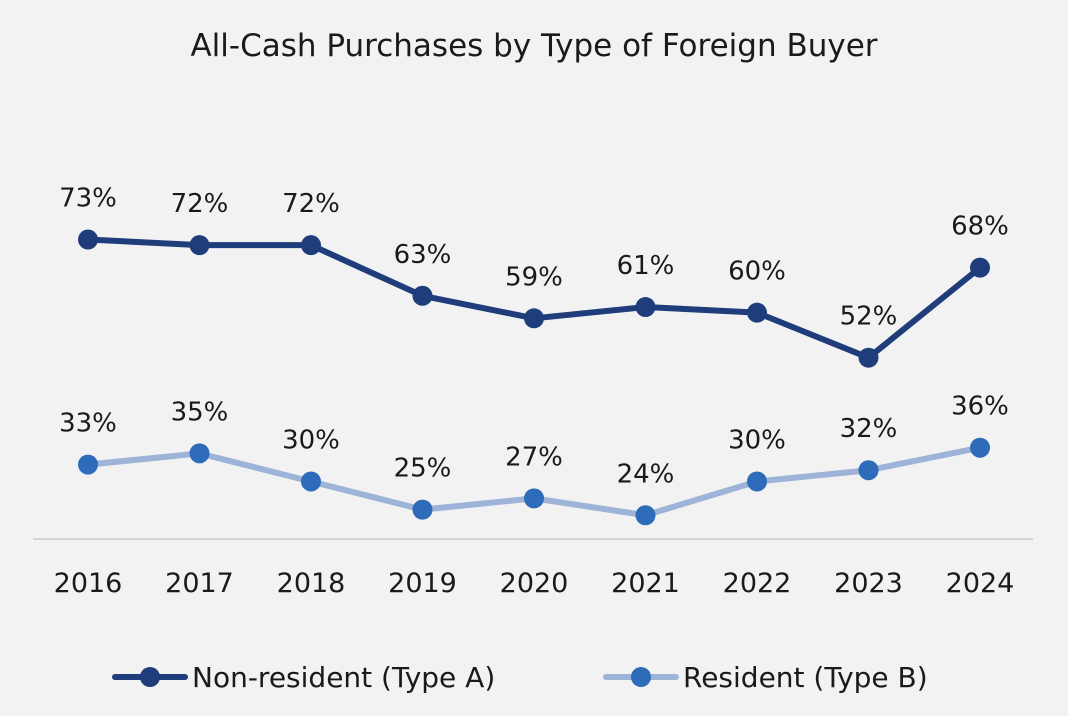 This screenshot has width=1068, height=716. What do you see at coordinates (646, 266) in the screenshot?
I see `data-label-non-resident-2021: 61%` at bounding box center [646, 266].